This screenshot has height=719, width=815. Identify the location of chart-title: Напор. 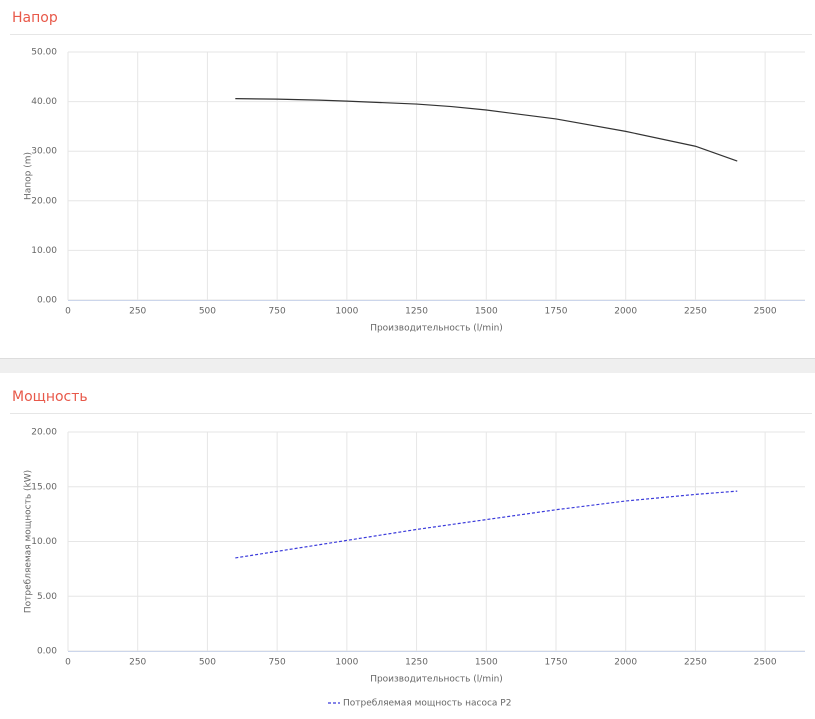
(35, 18).